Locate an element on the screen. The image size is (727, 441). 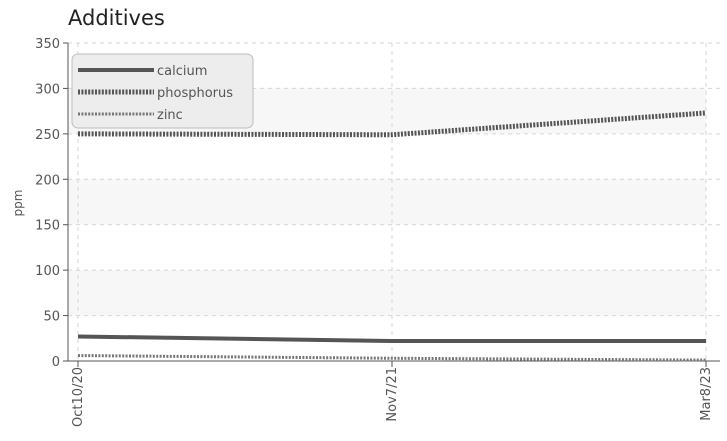
y-tick-label: 150 is located at coordinates (47, 226).